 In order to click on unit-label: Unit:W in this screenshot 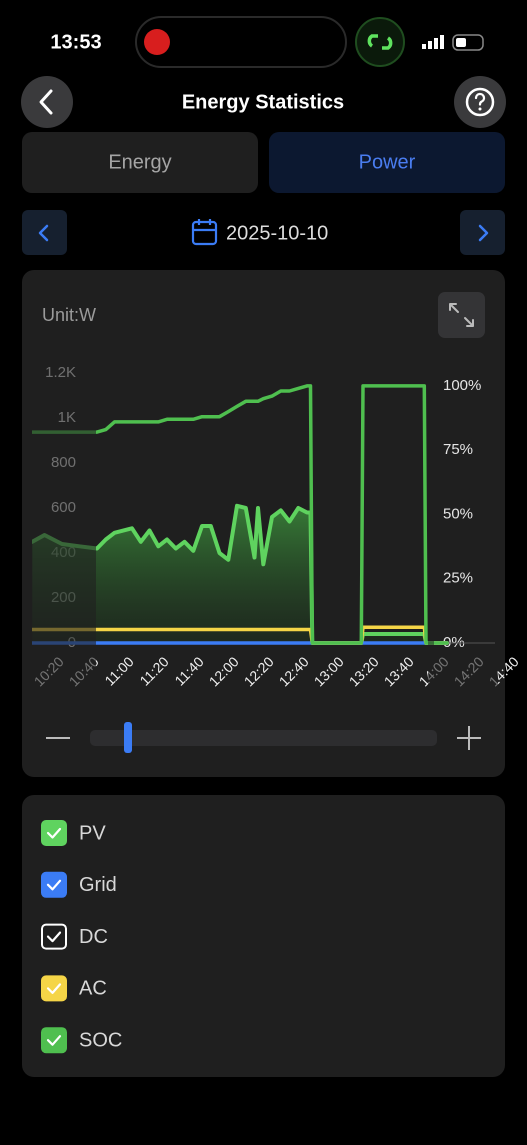, I will do `click(69, 315)`.